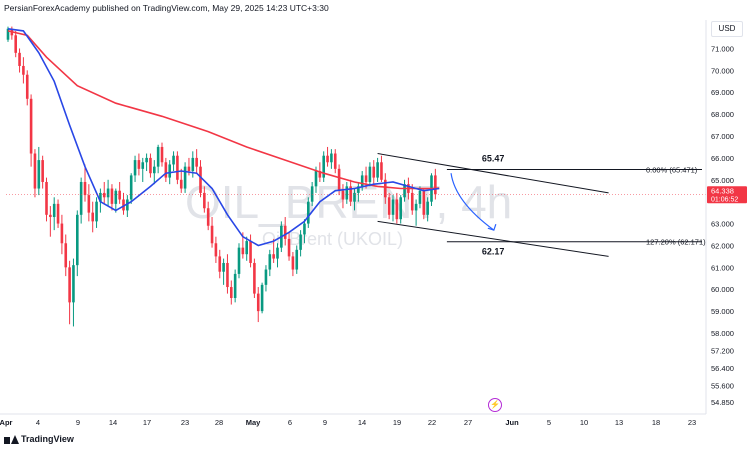 The height and width of the screenshot is (450, 752). I want to click on fib-level-label: 0.00% (65.471), so click(672, 169).